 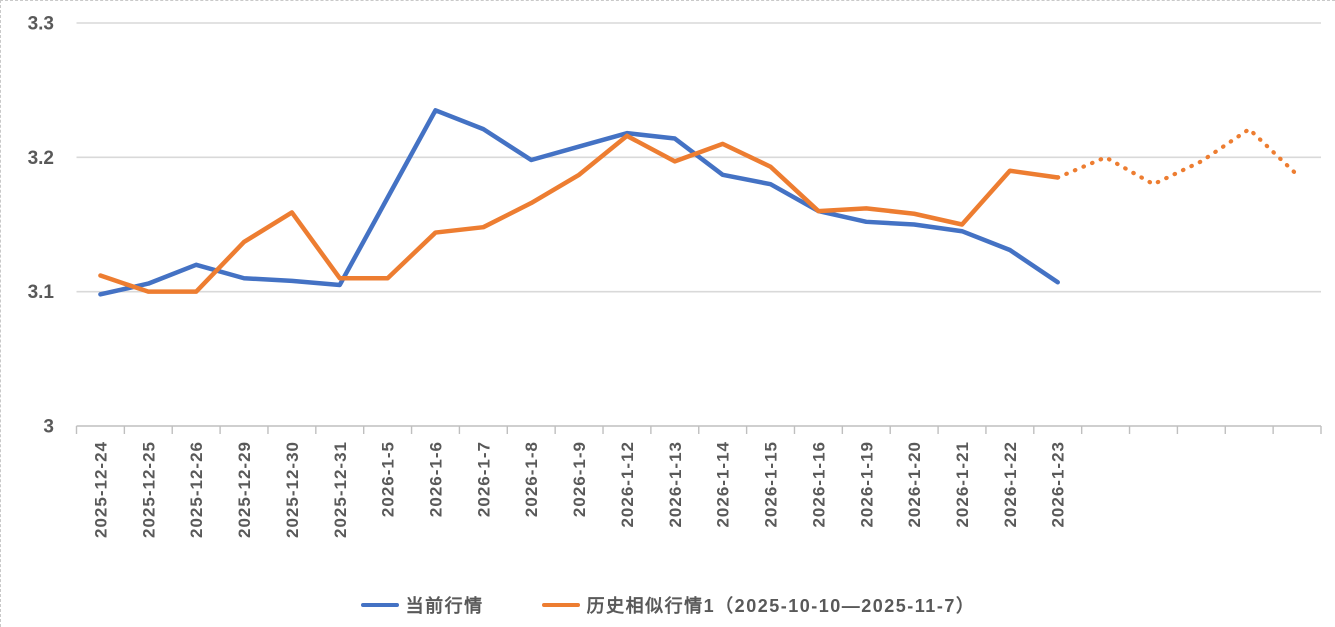 I want to click on x-axis-tick-label: 2026-1-16, so click(x=818, y=484).